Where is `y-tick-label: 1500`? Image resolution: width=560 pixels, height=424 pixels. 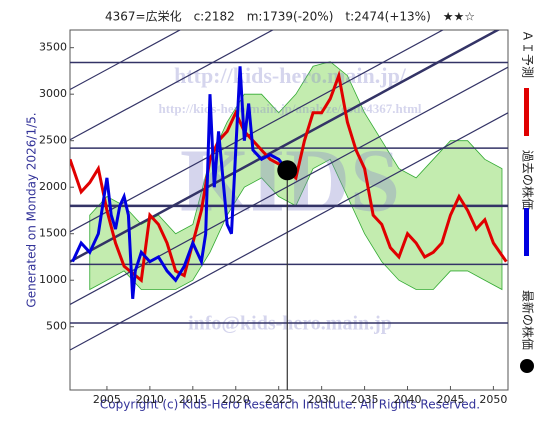
y-tick-label: 1500 is located at coordinates (53, 233).